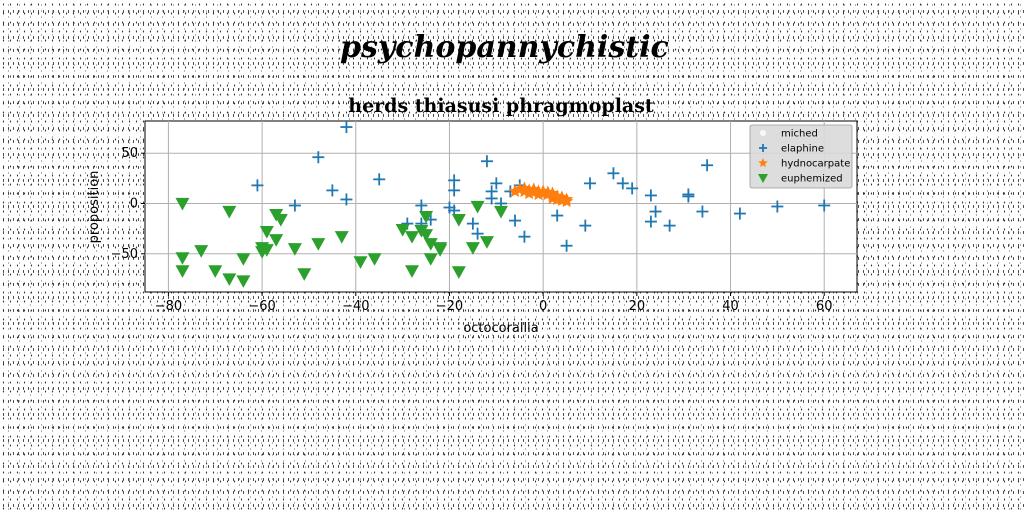 The height and width of the screenshot is (512, 1024). Describe the element at coordinates (168, 306) in the screenshot. I see `x-tick-label: −80` at that location.